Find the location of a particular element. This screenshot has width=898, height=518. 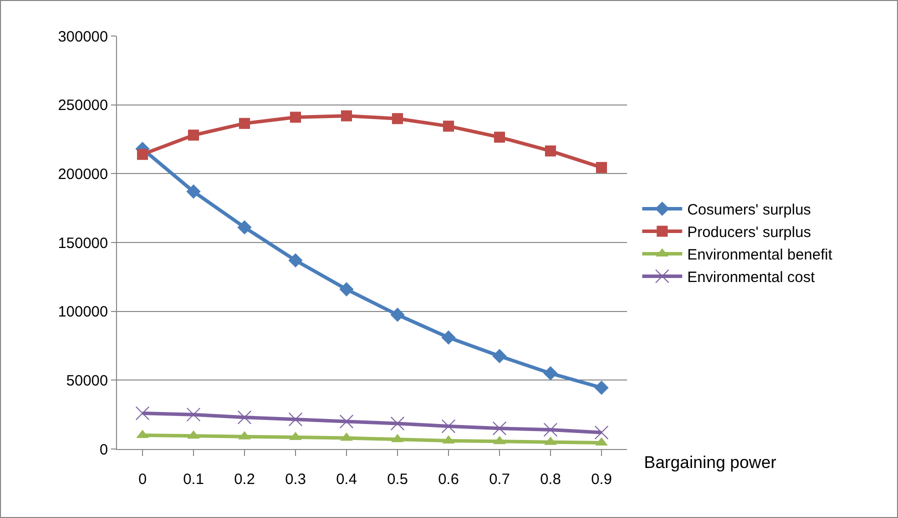

y-tick-label: 100000 is located at coordinates (83, 312).